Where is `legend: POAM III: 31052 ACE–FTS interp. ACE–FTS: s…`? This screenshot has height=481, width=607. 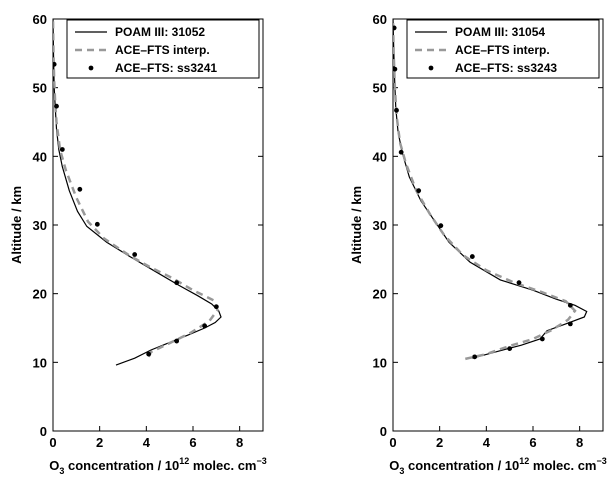 legend: POAM III: 31052 ACE–FTS interp. ACE–FTS: s… is located at coordinates (163, 49).